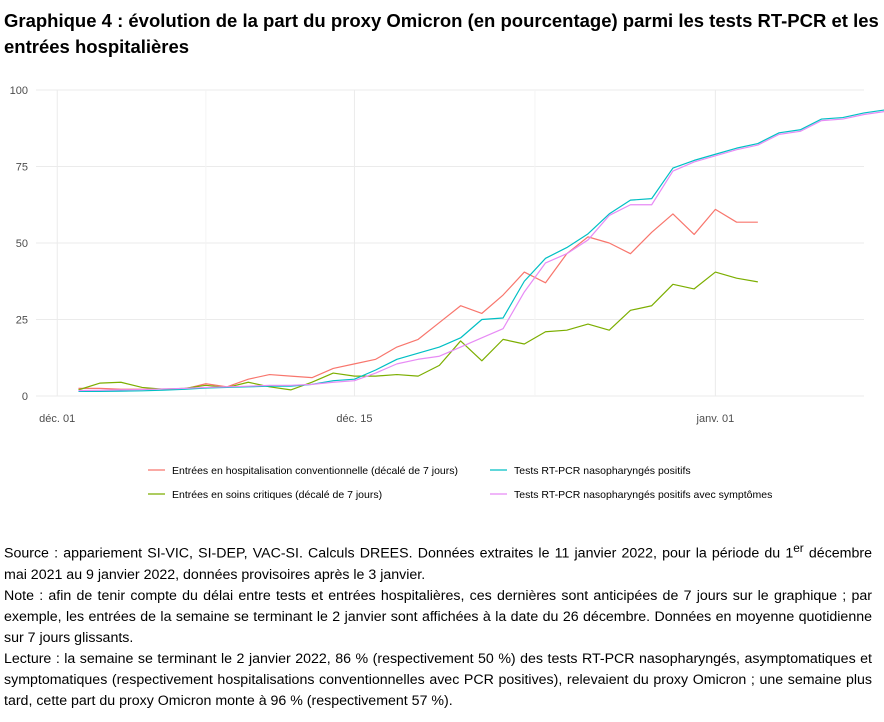  What do you see at coordinates (354, 419) in the screenshot?
I see `x-tick-label: déc. 15` at bounding box center [354, 419].